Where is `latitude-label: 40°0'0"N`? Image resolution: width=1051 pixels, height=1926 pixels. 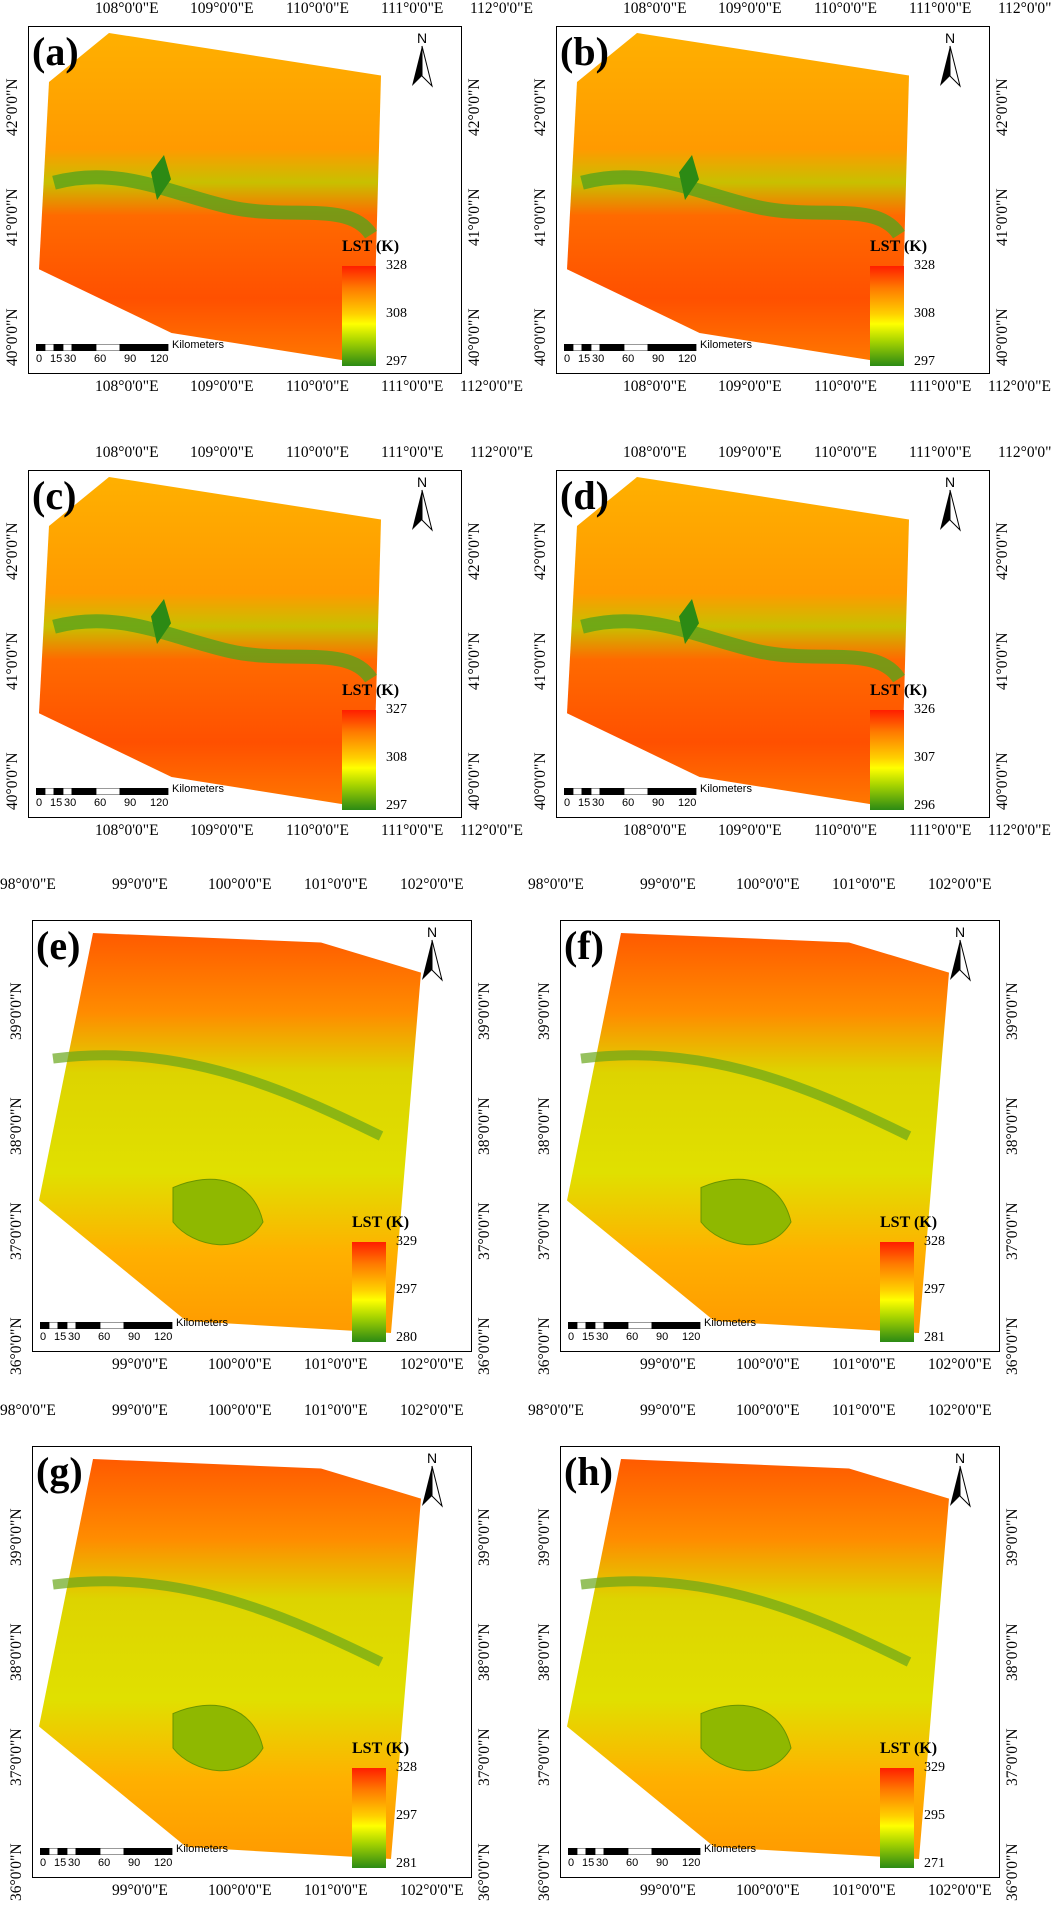
latitude-label: 40°0'0"N is located at coordinates (540, 337).